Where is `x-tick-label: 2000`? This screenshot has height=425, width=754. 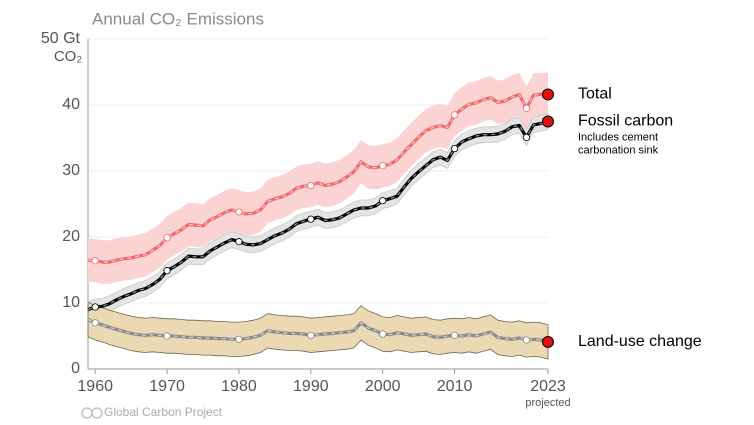
x-tick-label: 2000 is located at coordinates (383, 386).